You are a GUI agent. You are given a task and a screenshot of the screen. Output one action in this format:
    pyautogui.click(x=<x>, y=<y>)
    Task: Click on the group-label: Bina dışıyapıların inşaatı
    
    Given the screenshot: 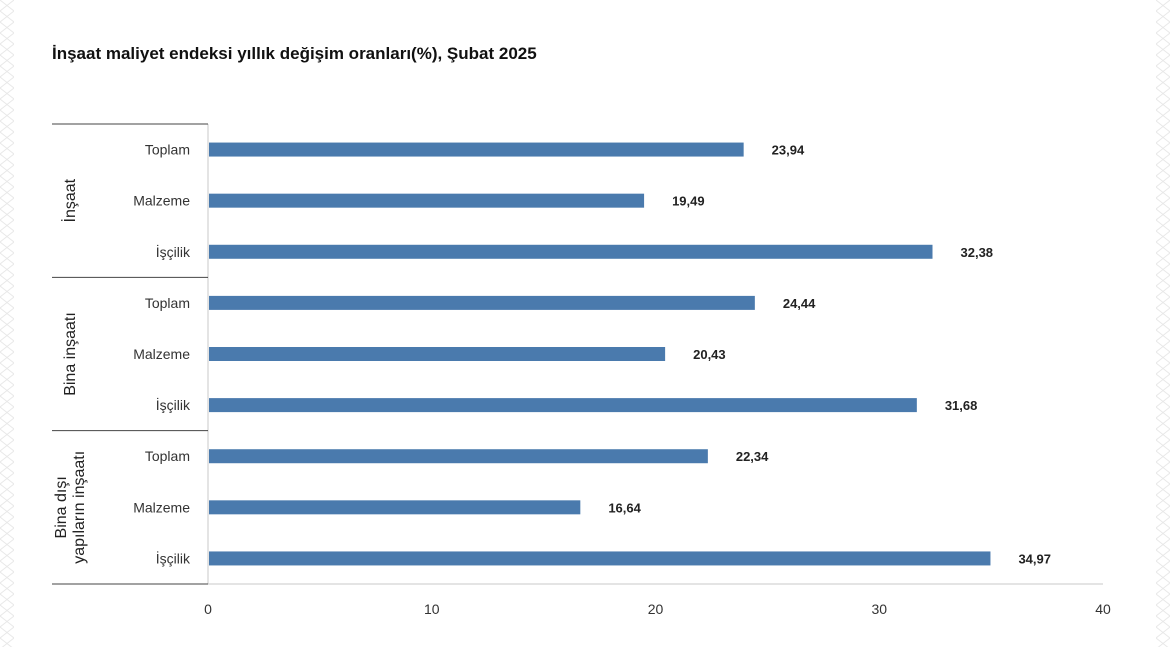 What is the action you would take?
    pyautogui.click(x=70, y=507)
    